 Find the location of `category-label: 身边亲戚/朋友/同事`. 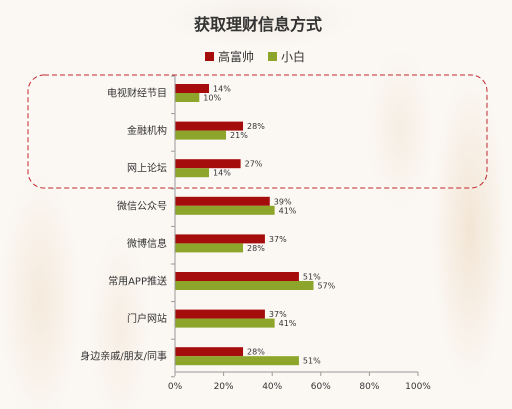

category-label: 身边亲戚/朋友/同事 is located at coordinates (123, 356).